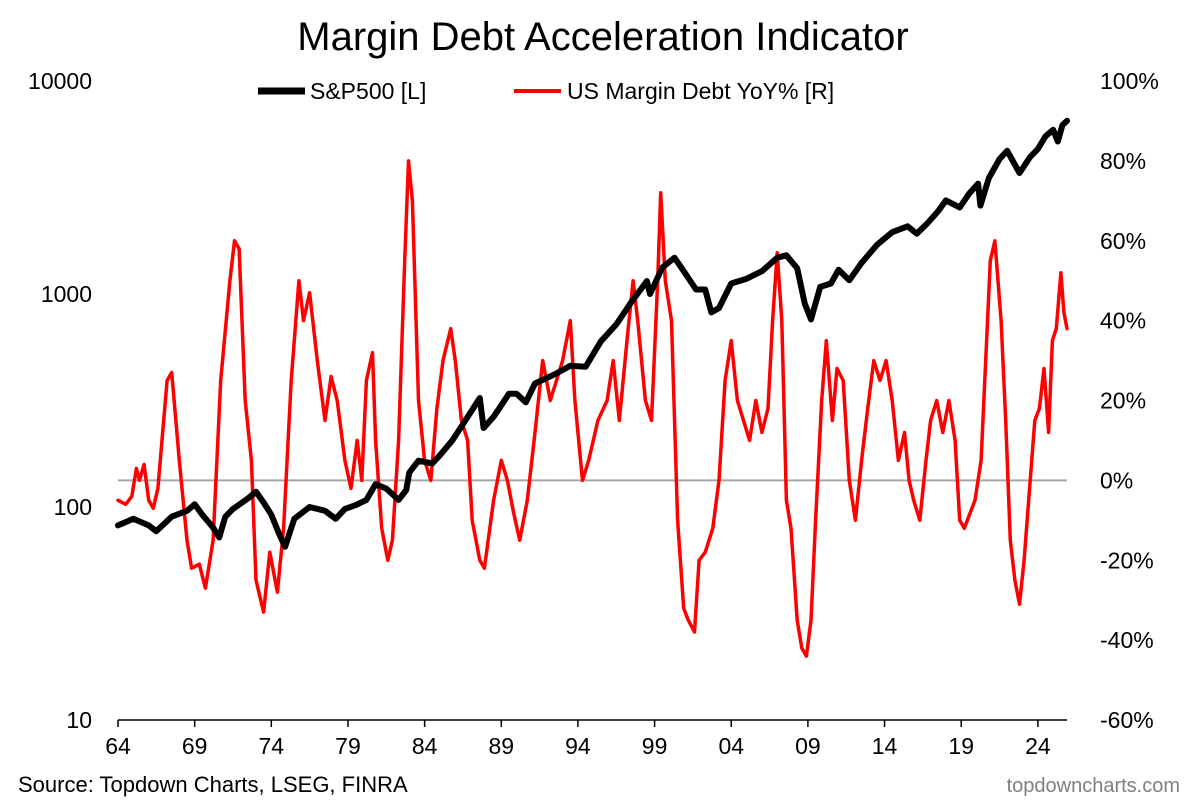 Image resolution: width=1200 pixels, height=806 pixels. Describe the element at coordinates (272, 746) in the screenshot. I see `x-tick-label: 74` at that location.